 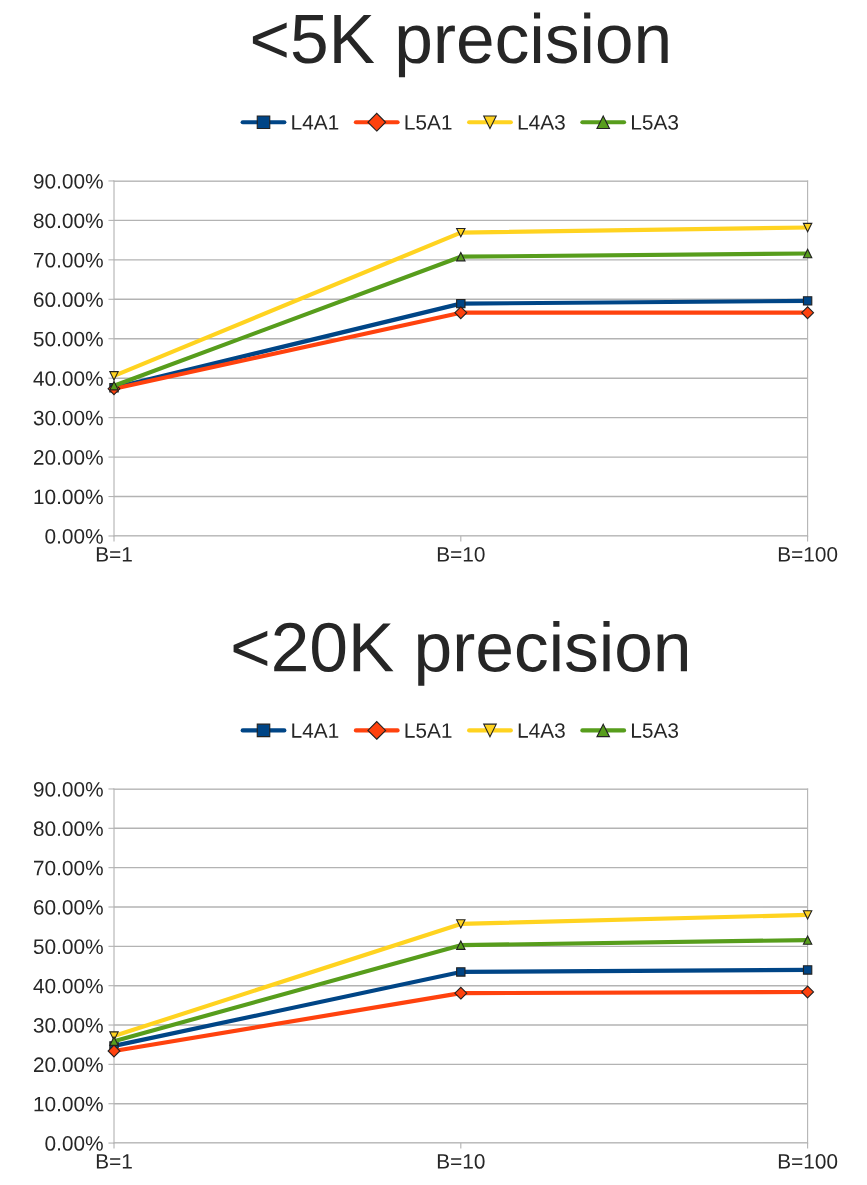 What do you see at coordinates (460, 45) in the screenshot?
I see `chart-title: <5K precision` at bounding box center [460, 45].